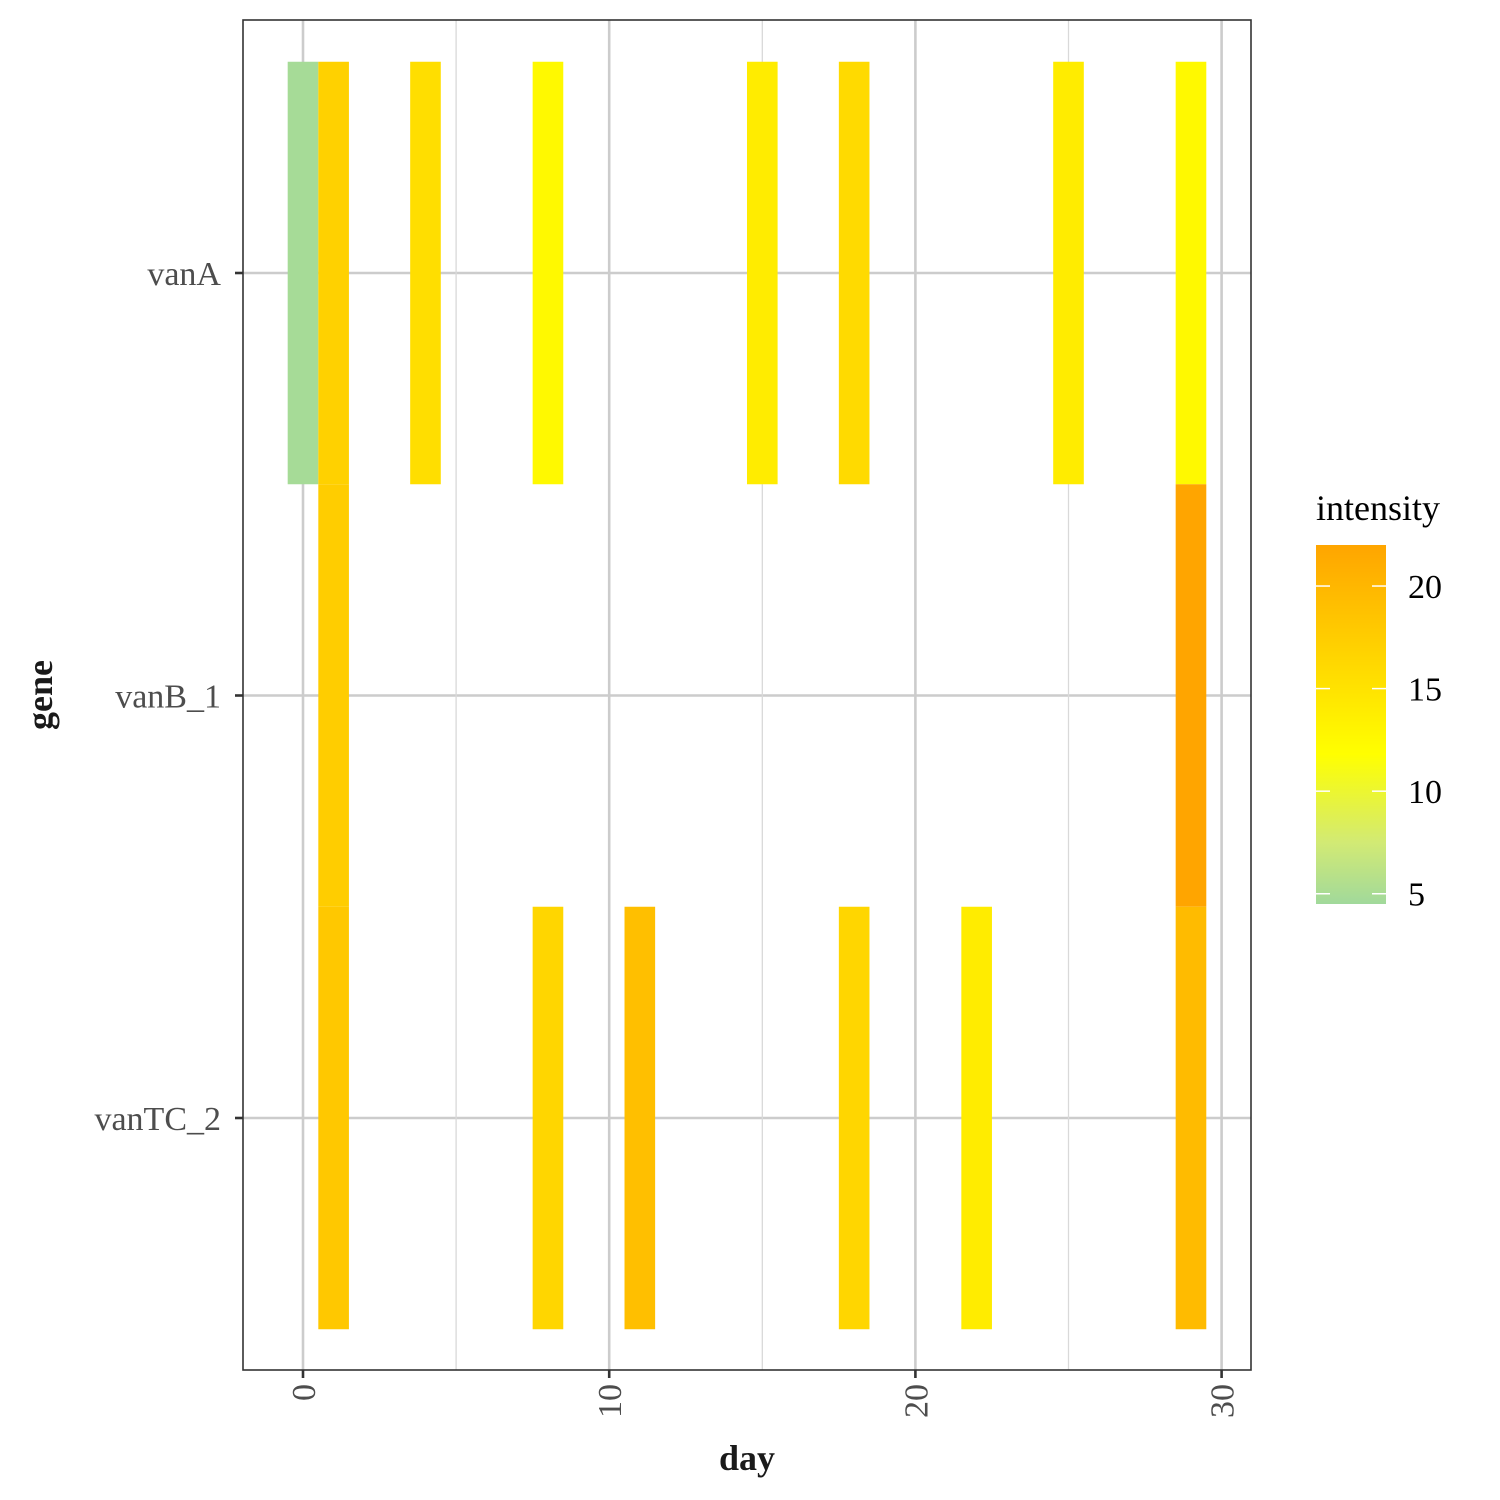 This screenshot has height=1500, width=1500. What do you see at coordinates (40, 695) in the screenshot?
I see `y-axis-title: gene` at bounding box center [40, 695].